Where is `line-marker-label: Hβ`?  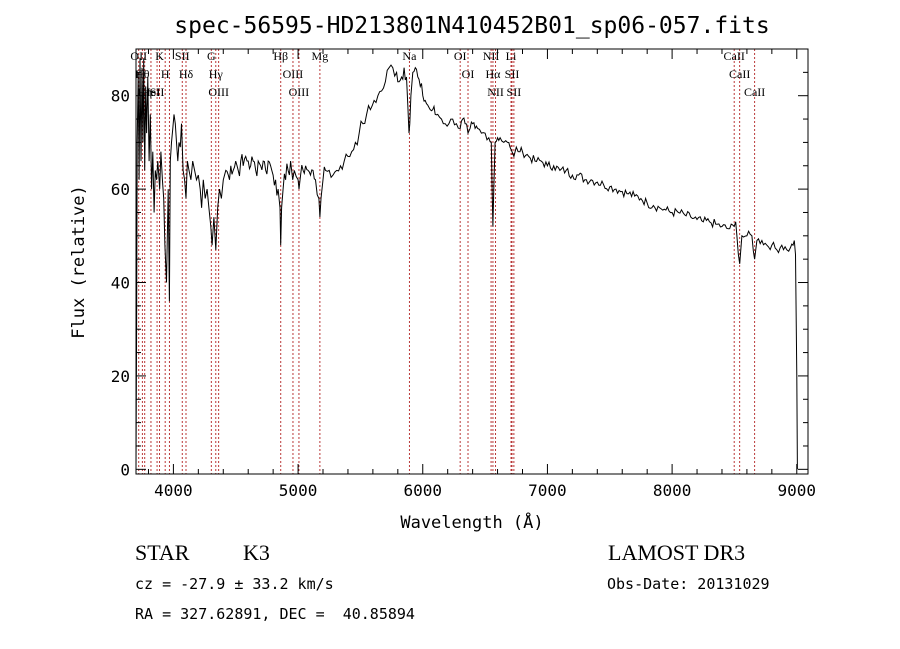
line-marker-label: Hβ is located at coordinates (280, 56).